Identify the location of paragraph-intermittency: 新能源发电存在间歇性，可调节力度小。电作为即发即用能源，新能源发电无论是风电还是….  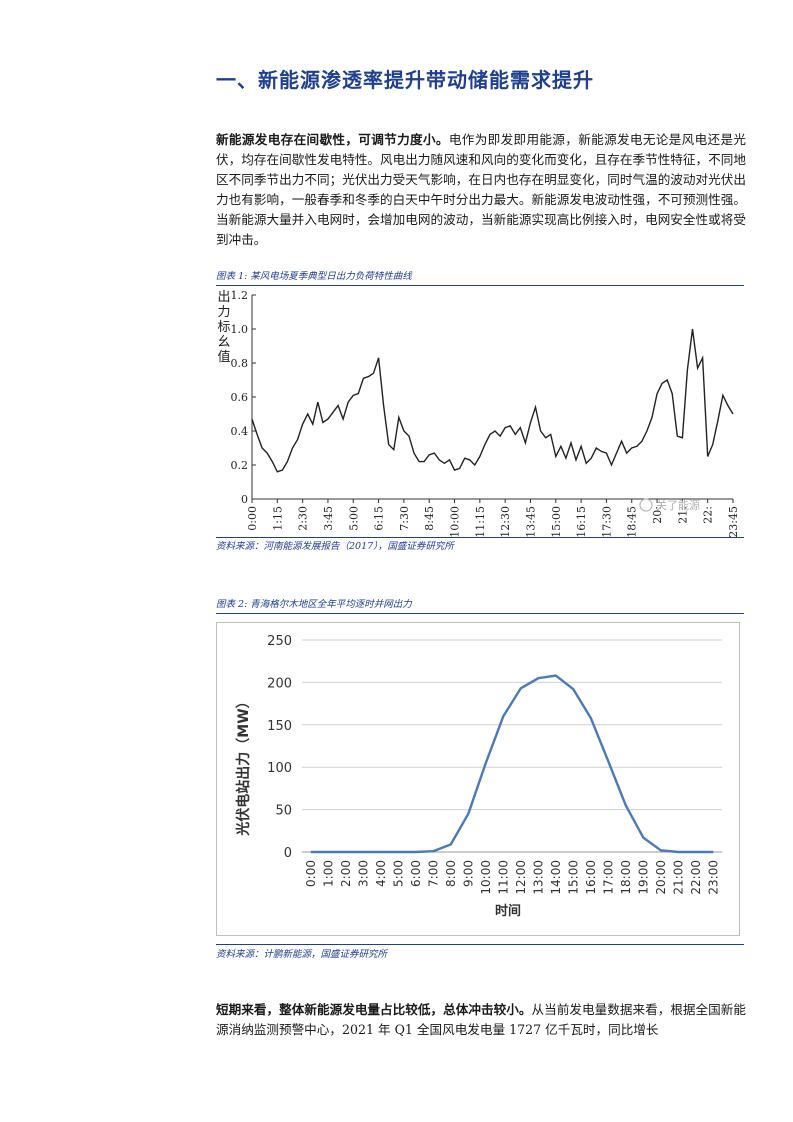
(481, 190).